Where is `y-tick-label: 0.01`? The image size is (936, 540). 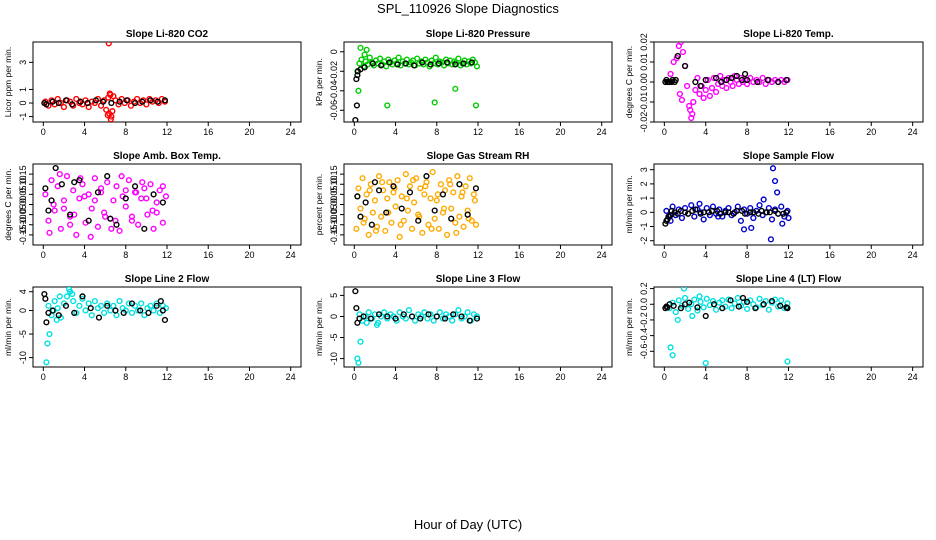
y-tick-label: 0.01 is located at coordinates (644, 62).